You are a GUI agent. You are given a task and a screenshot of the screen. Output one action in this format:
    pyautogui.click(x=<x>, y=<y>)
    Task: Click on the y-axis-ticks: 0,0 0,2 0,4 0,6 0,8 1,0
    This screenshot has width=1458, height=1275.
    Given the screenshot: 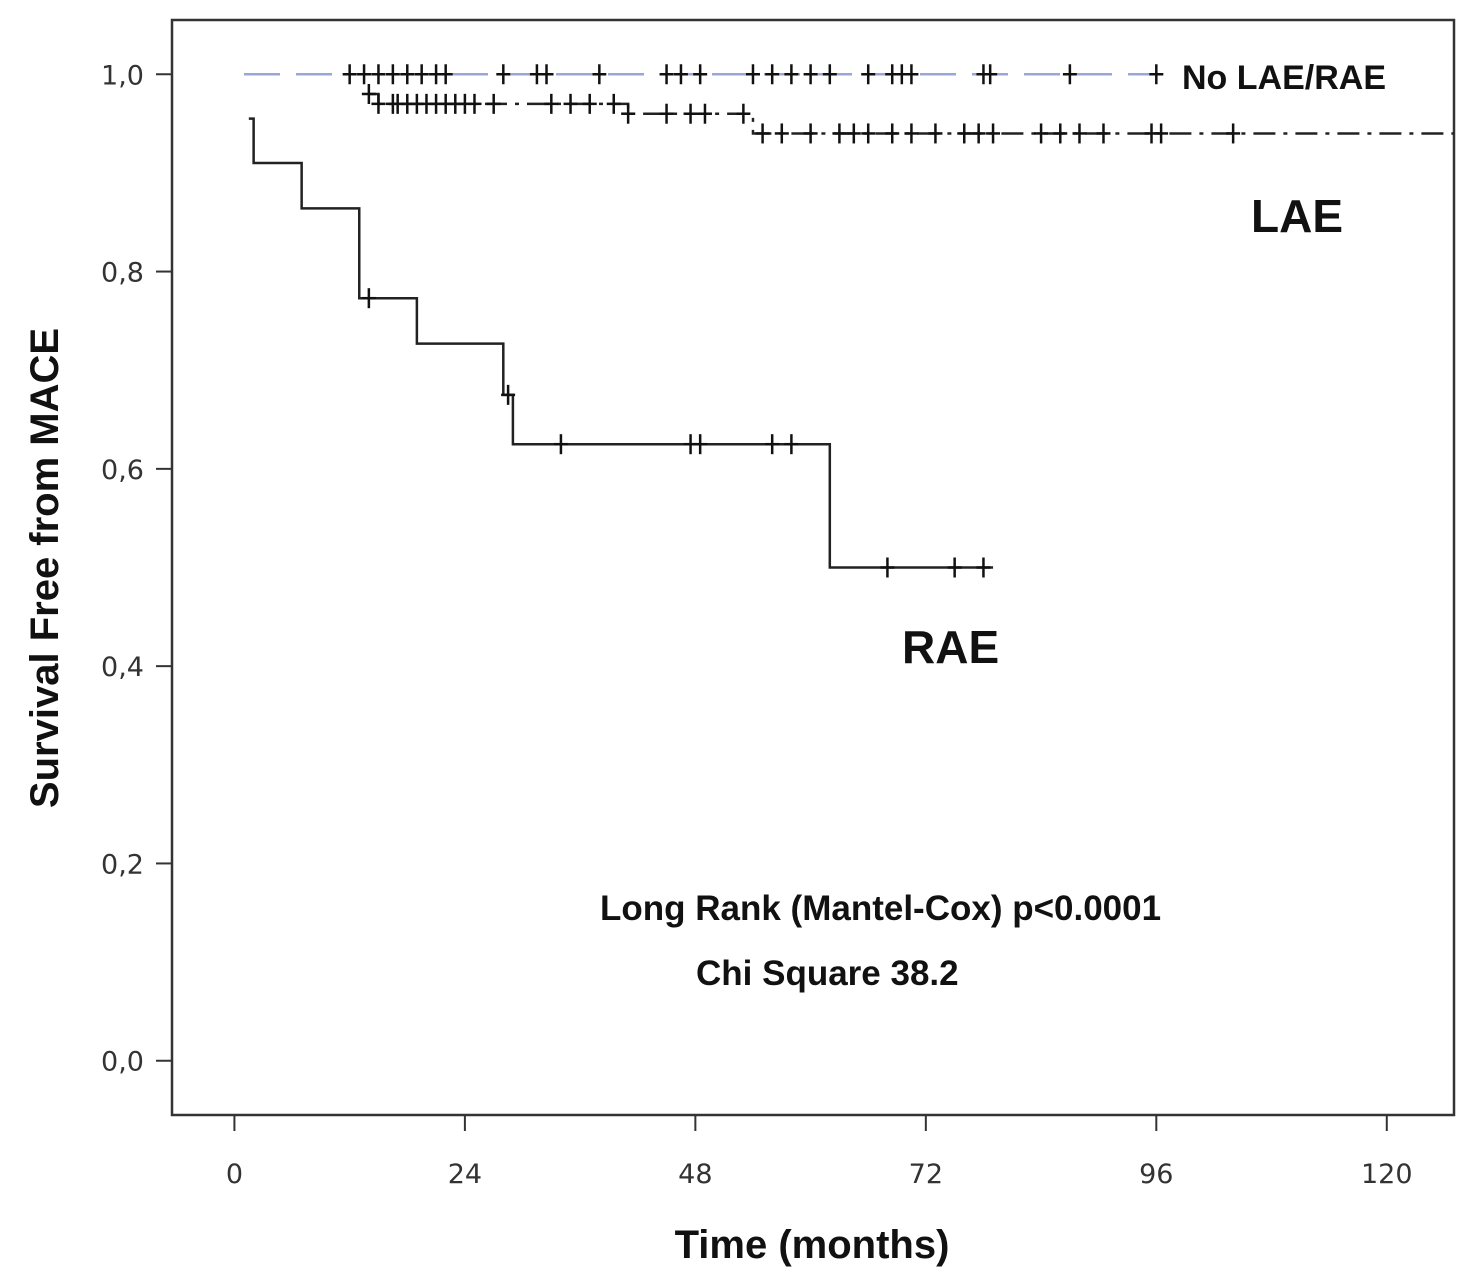 What is the action you would take?
    pyautogui.click(x=136, y=569)
    